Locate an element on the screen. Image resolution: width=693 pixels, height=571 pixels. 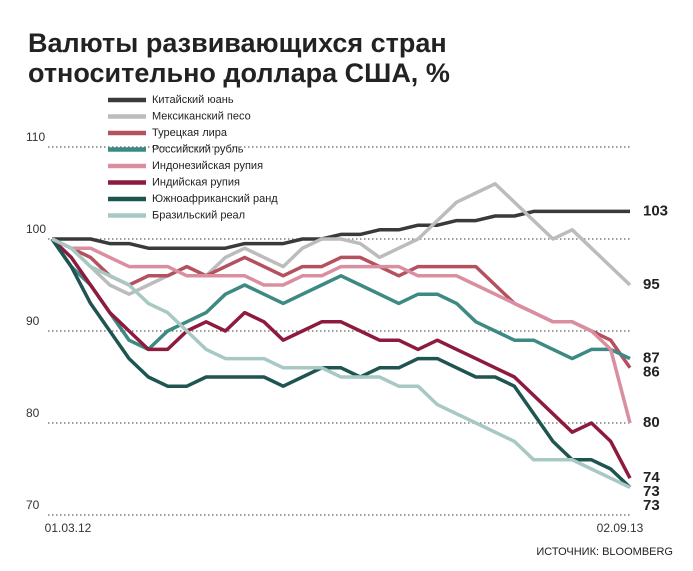
chart-subtitle: относительно доллара США, % is located at coordinates (239, 73).